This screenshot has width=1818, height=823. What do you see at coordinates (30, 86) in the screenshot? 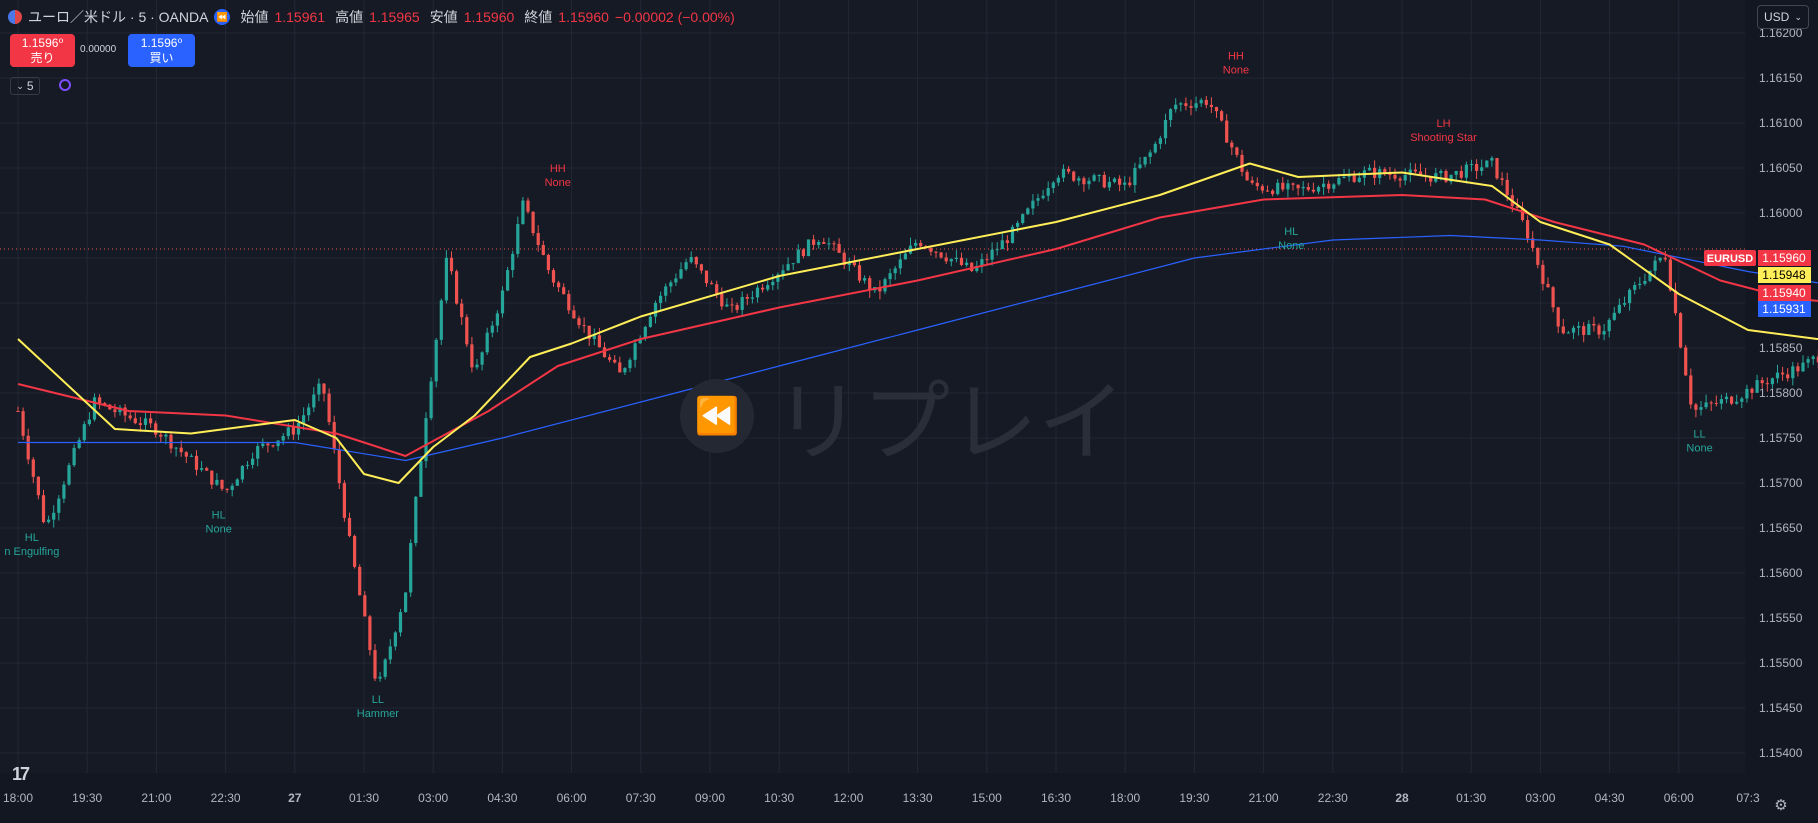
I see `interval-value: 5` at bounding box center [30, 86].